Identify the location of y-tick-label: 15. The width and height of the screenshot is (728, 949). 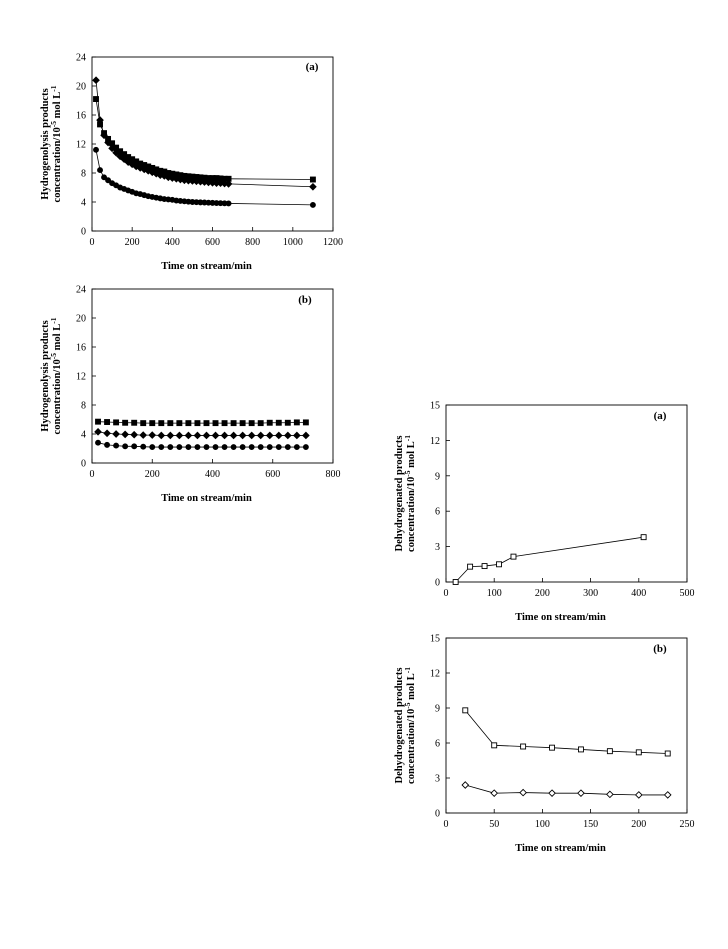
(435, 406).